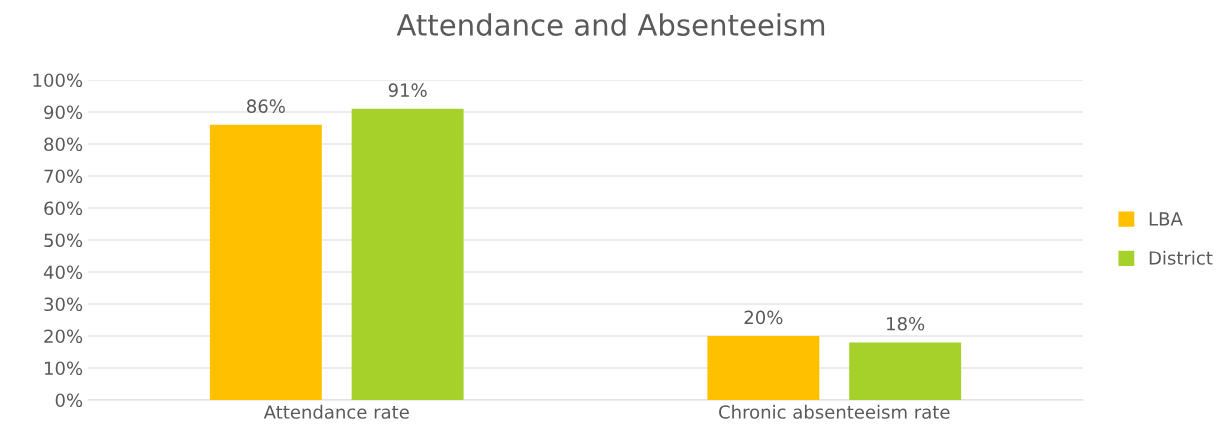 This screenshot has width=1223, height=445. I want to click on y-tick-label: 100%, so click(58, 80).